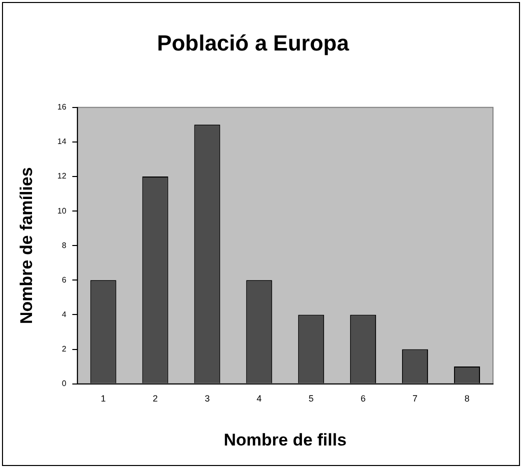  What do you see at coordinates (207, 399) in the screenshot?
I see `x-tick-label: 3` at bounding box center [207, 399].